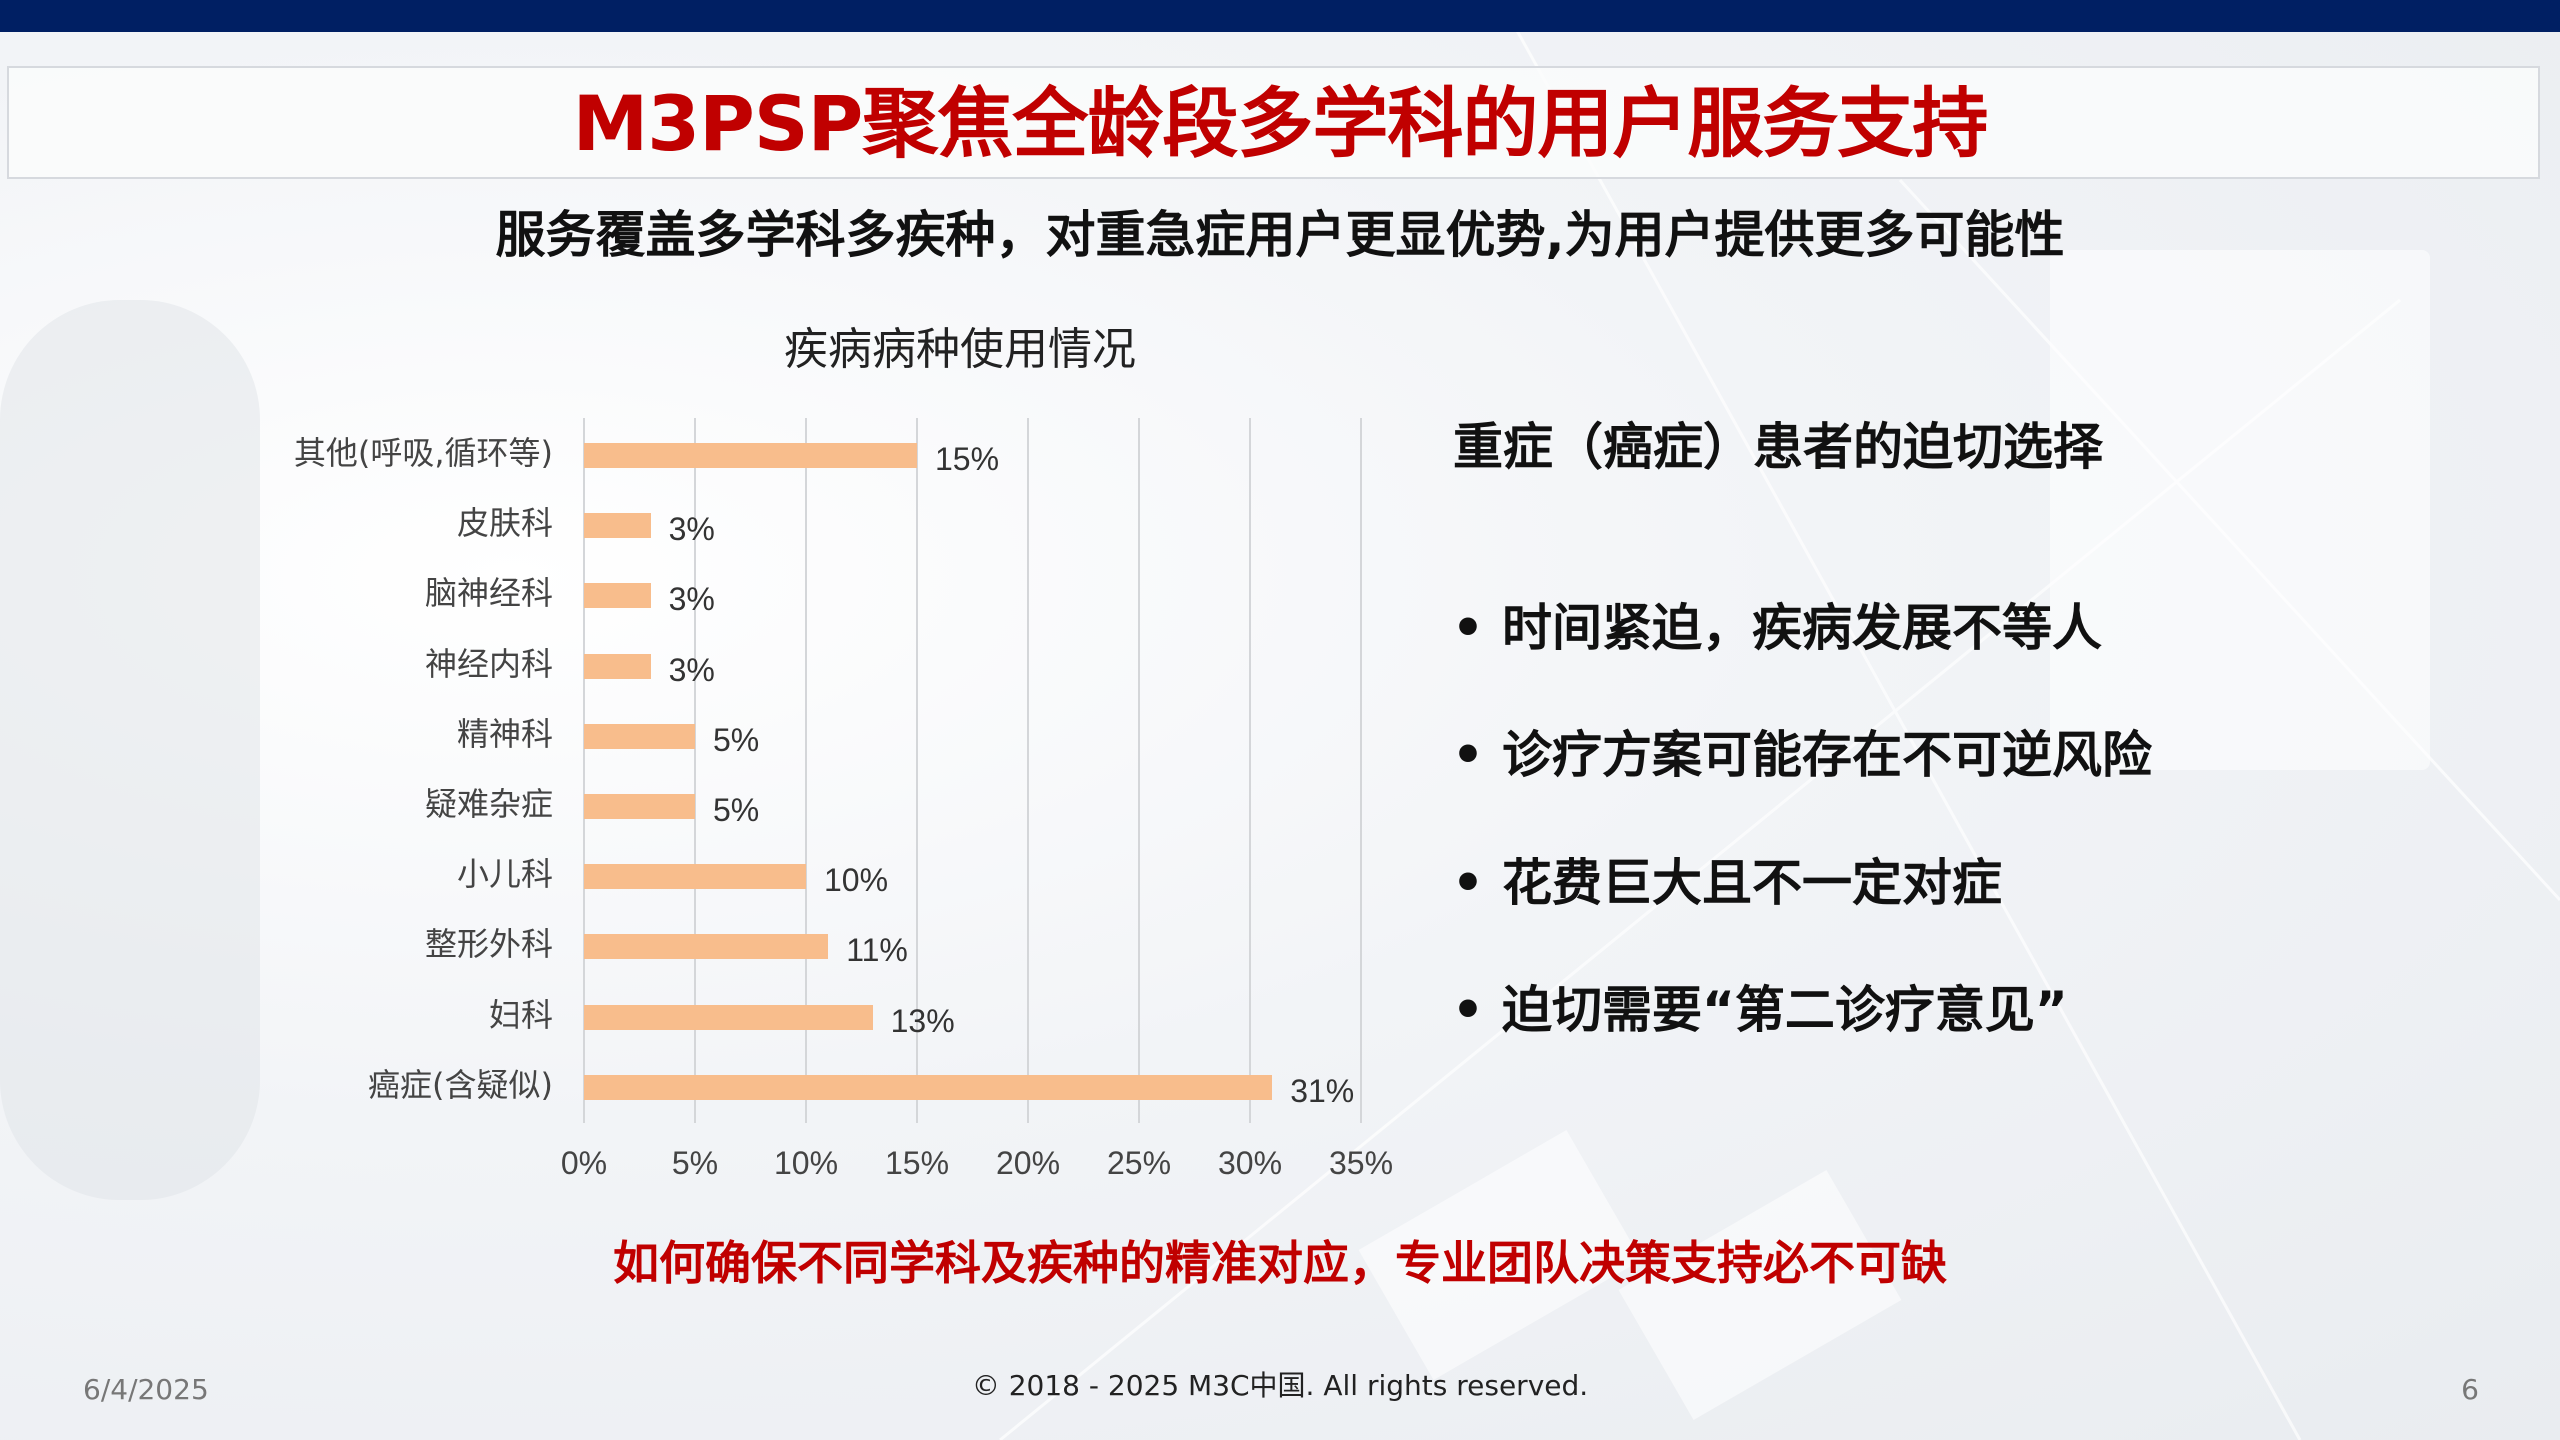 The image size is (2560, 1440). I want to click on page-number: 6, so click(2470, 1389).